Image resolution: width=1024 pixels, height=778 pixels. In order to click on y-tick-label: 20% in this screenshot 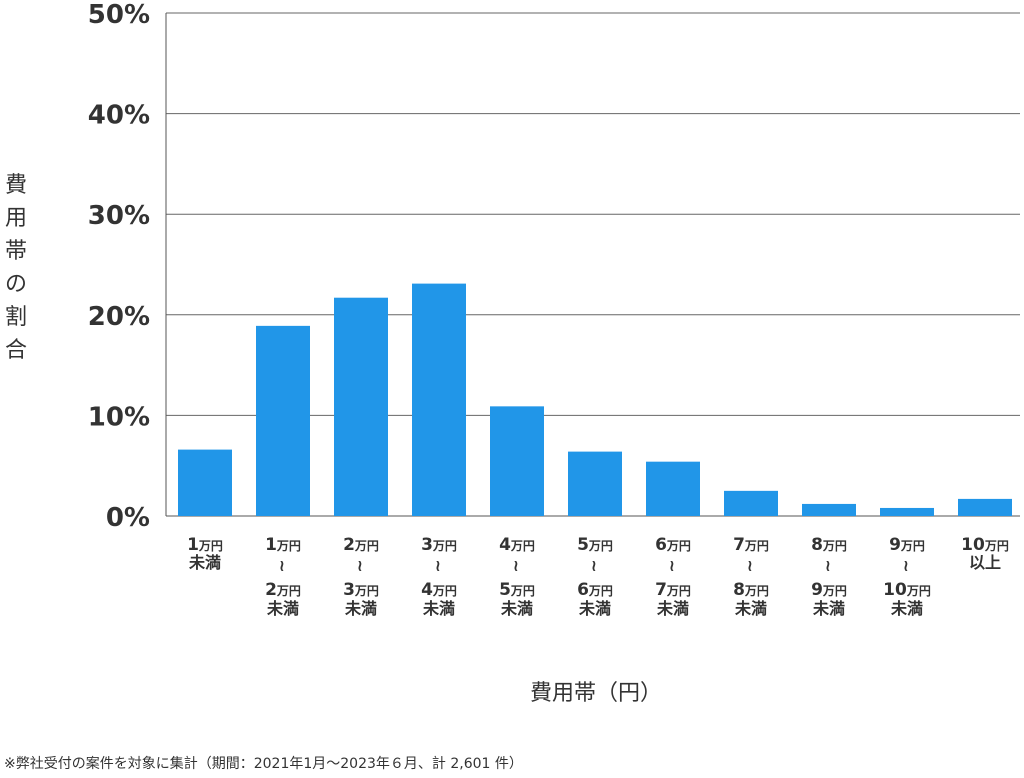, I will do `click(119, 317)`.